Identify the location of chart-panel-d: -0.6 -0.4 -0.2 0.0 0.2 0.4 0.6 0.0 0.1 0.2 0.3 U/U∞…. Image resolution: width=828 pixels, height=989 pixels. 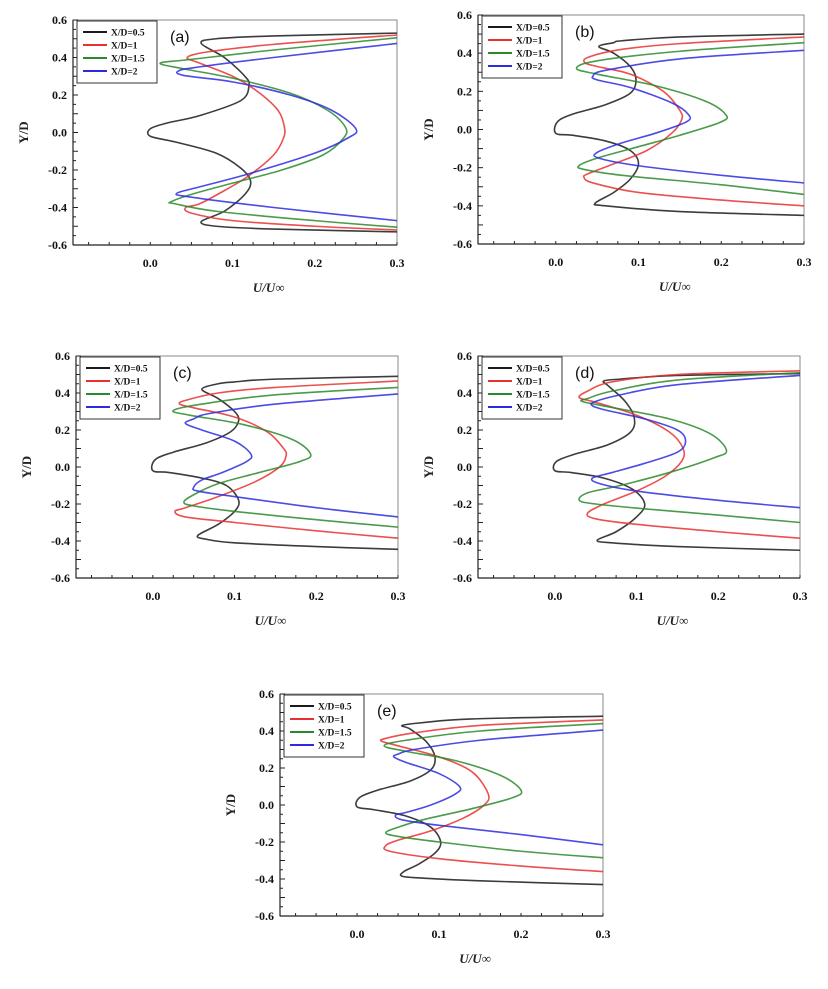
(614, 488).